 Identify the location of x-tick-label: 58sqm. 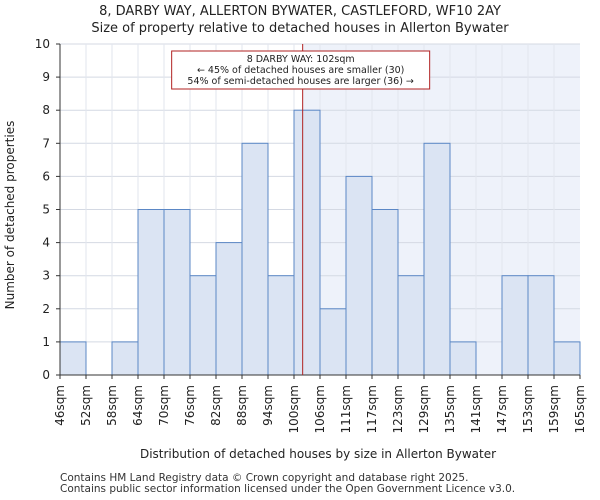
(112, 405).